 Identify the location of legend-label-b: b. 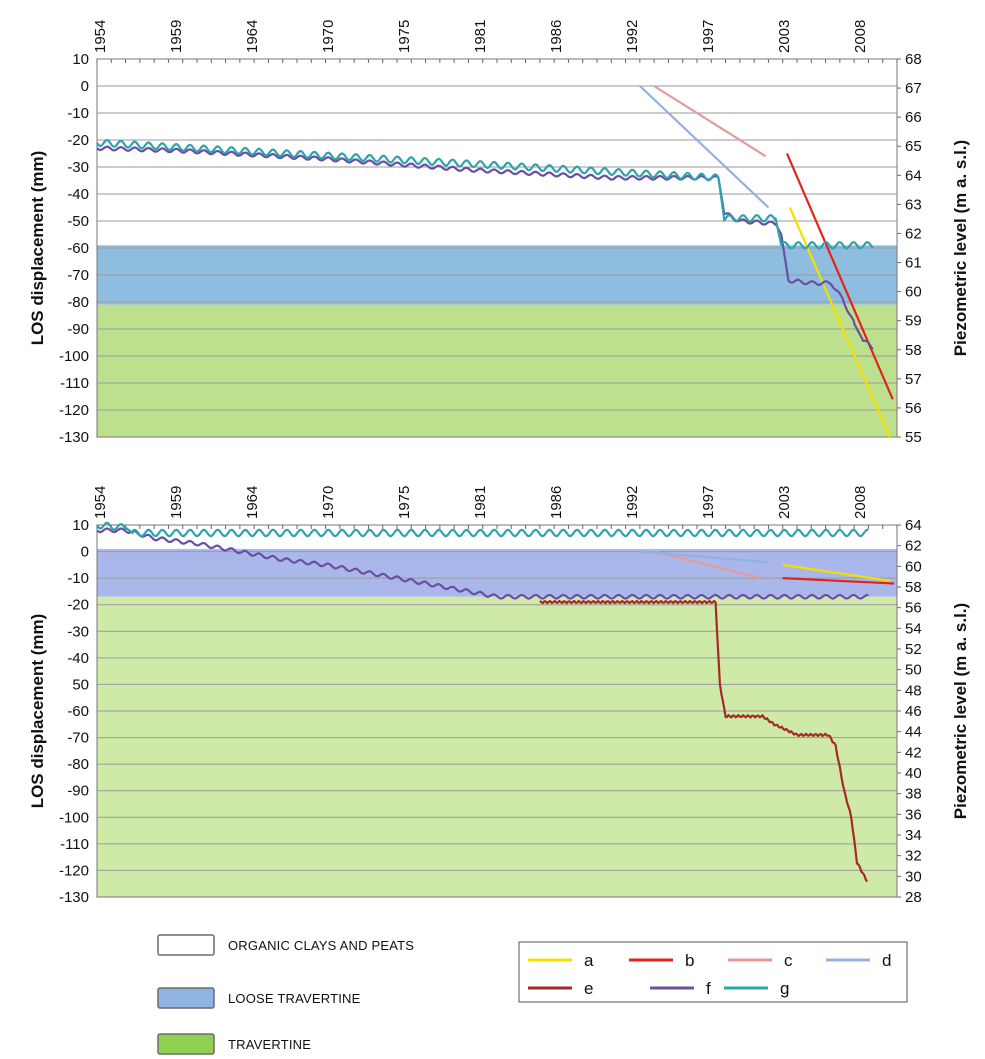
(689, 960).